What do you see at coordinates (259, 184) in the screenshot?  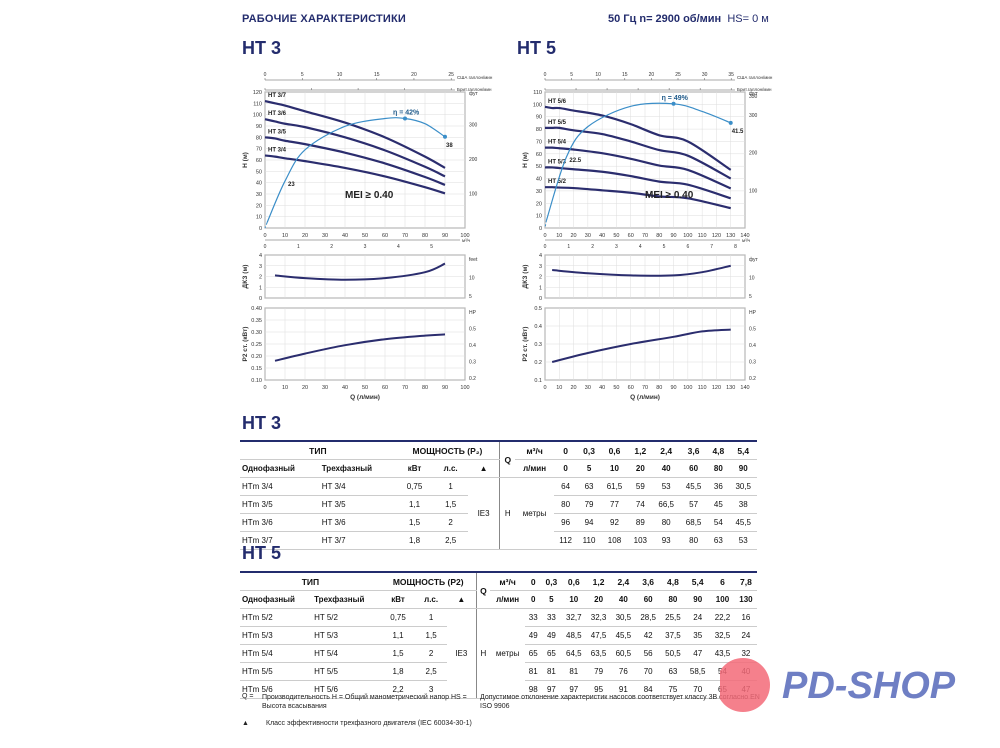 I see `ht3-head-ytick: 40` at bounding box center [259, 184].